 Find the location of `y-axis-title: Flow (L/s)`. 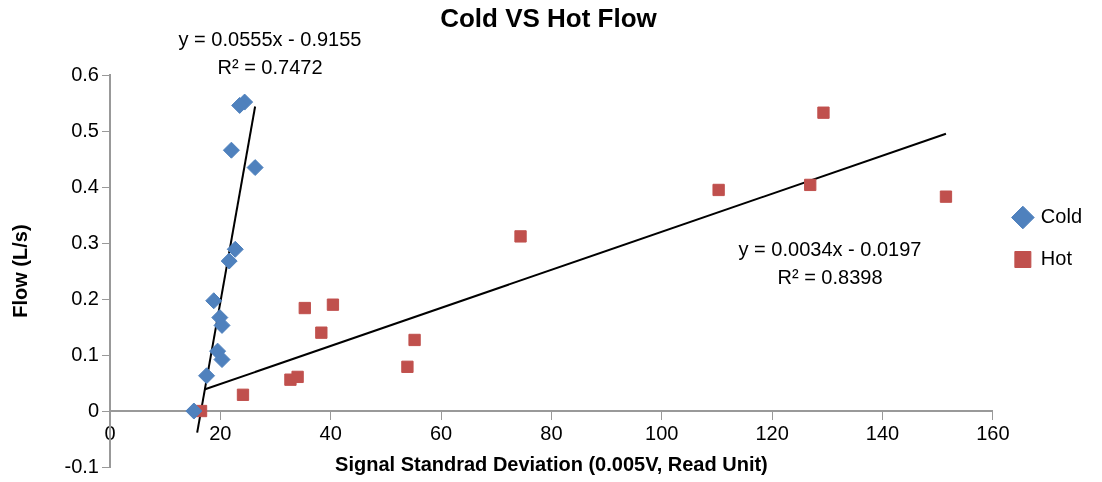

y-axis-title: Flow (L/s) is located at coordinates (19, 271).